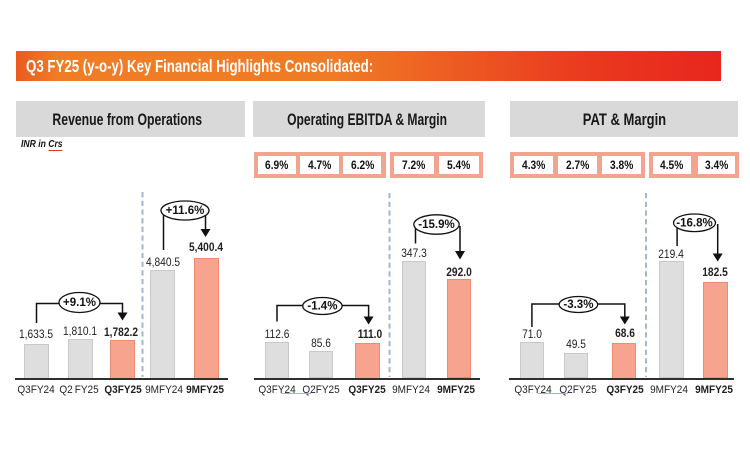 The width and height of the screenshot is (750, 450). Describe the element at coordinates (79, 303) in the screenshot. I see `svg-text: +9.1%` at that location.